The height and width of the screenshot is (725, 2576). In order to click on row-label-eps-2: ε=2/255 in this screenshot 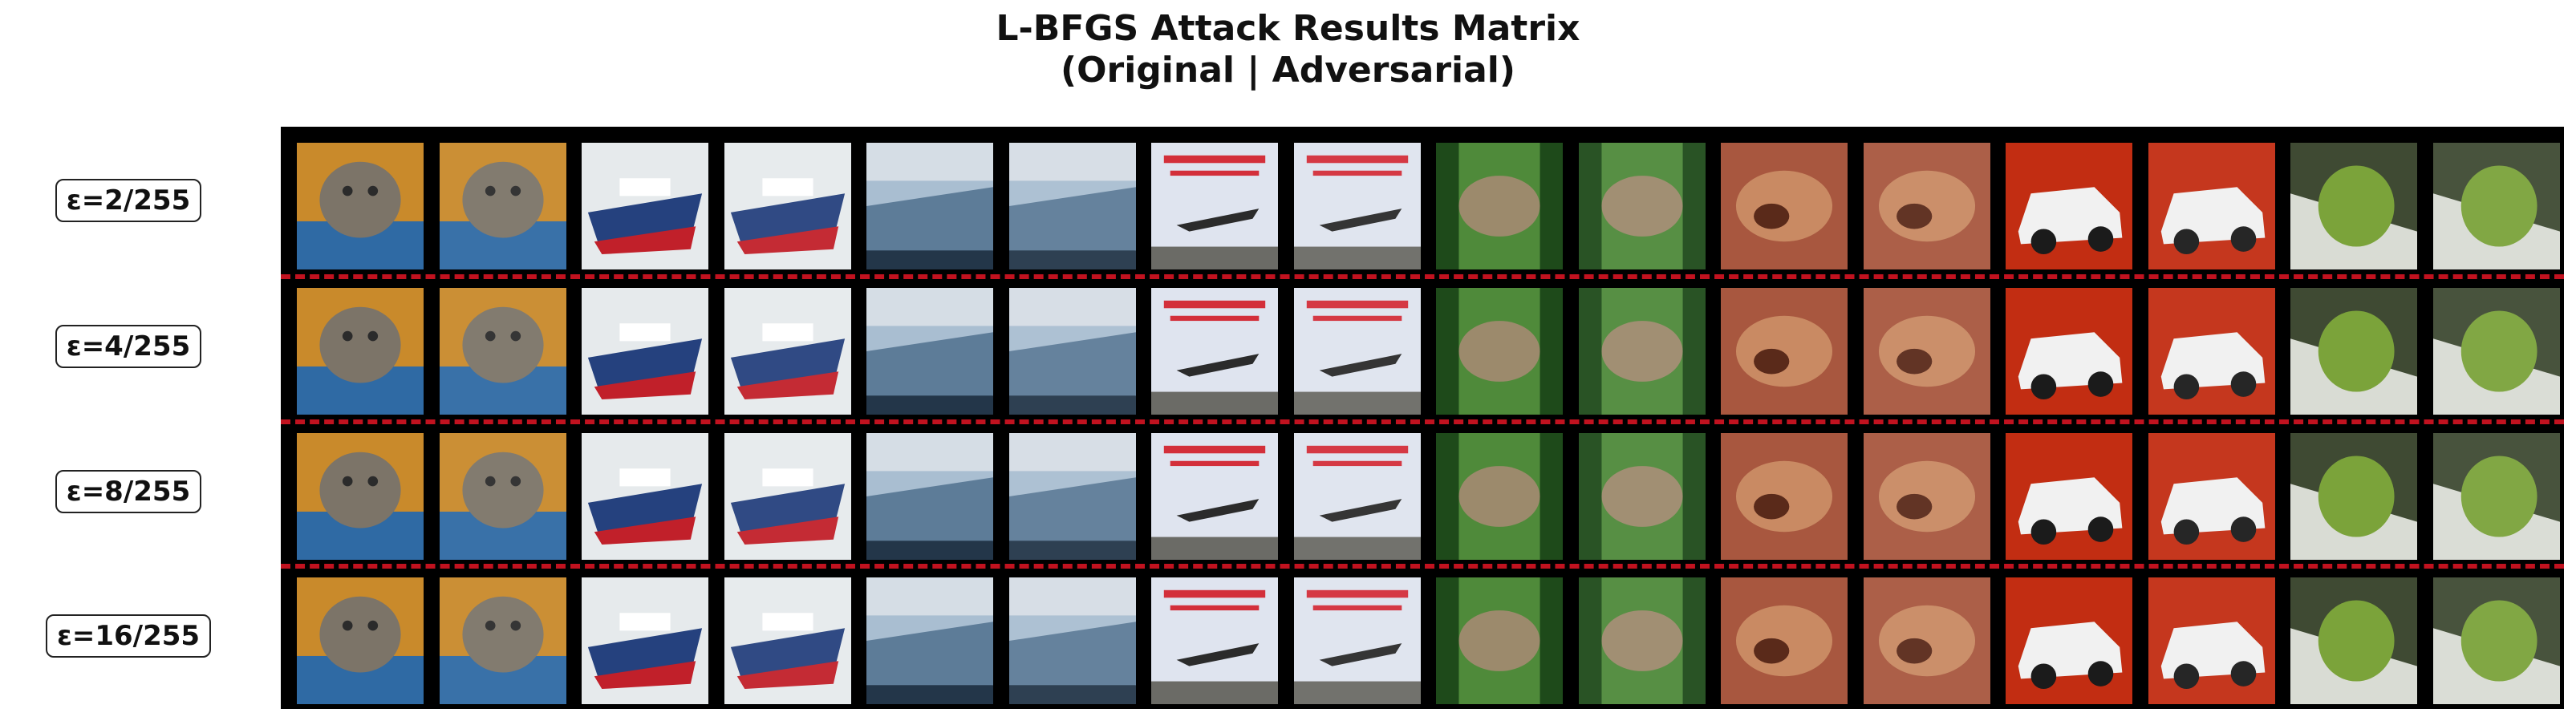, I will do `click(128, 201)`.